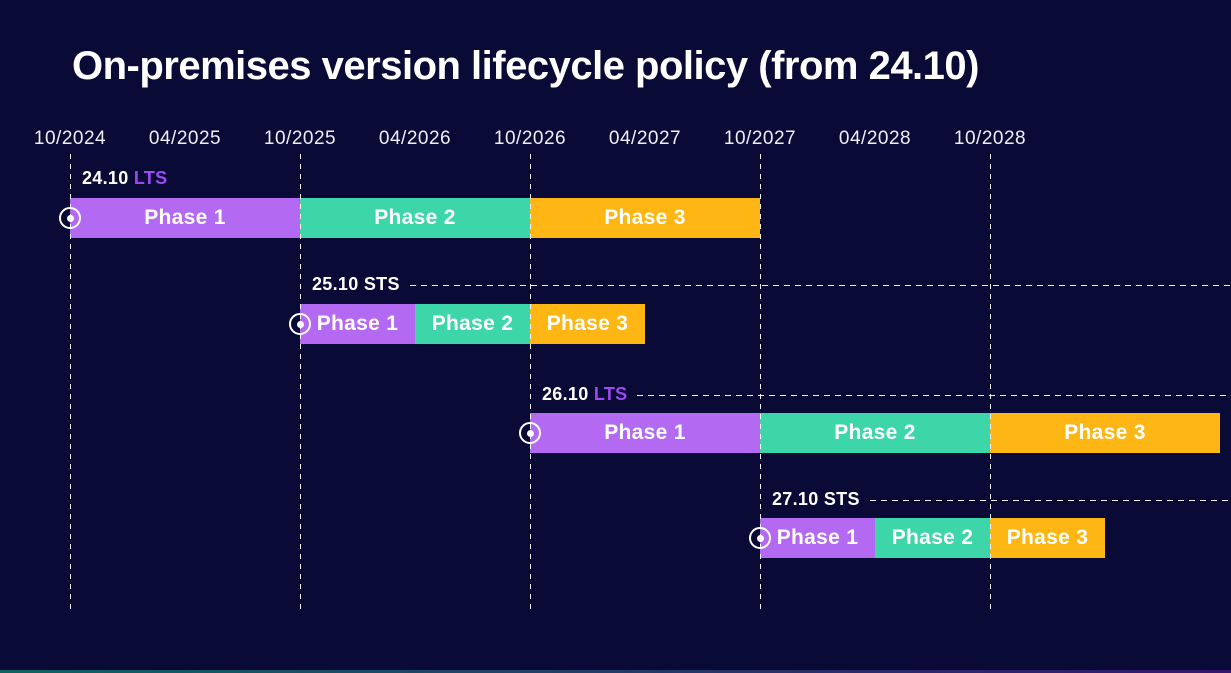  What do you see at coordinates (108, 178) in the screenshot?
I see `release-version-label: 24.10` at bounding box center [108, 178].